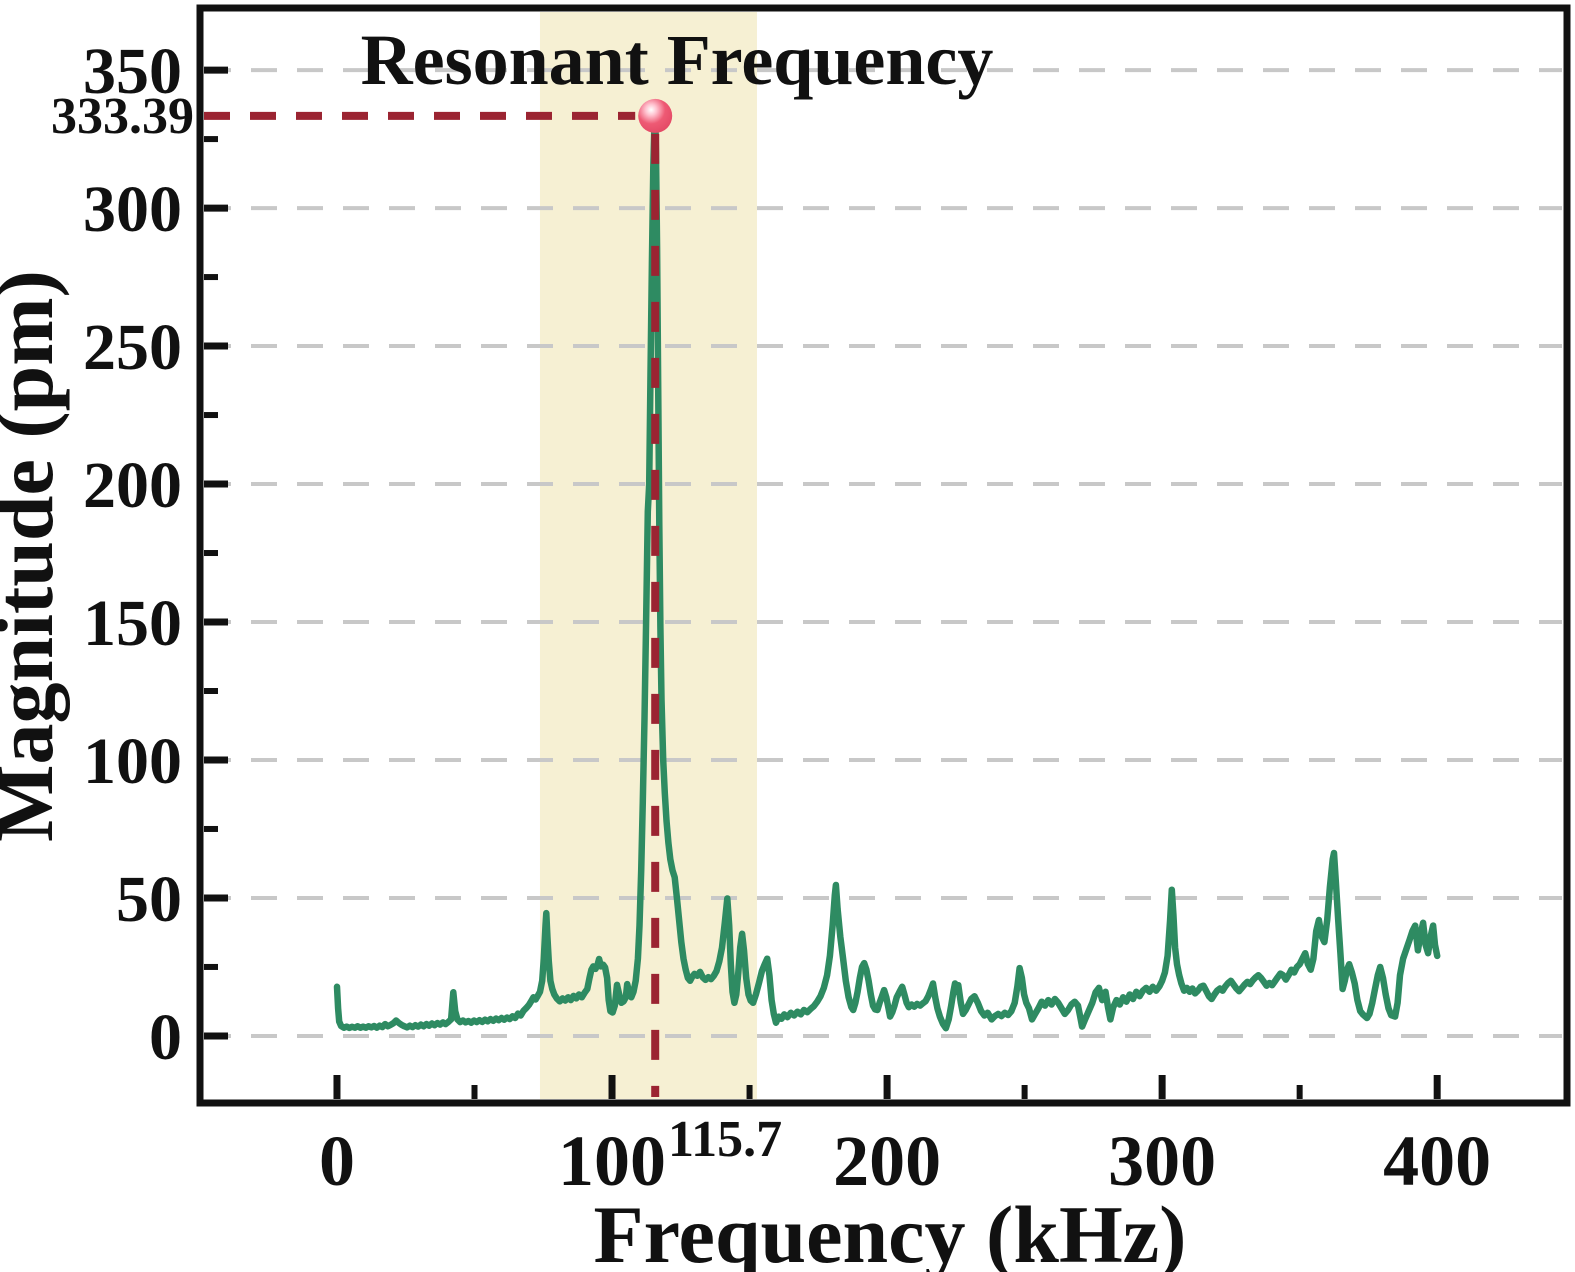 The image size is (1575, 1272). I want to click on y-axis-title: Magnitude (pm), so click(35, 556).